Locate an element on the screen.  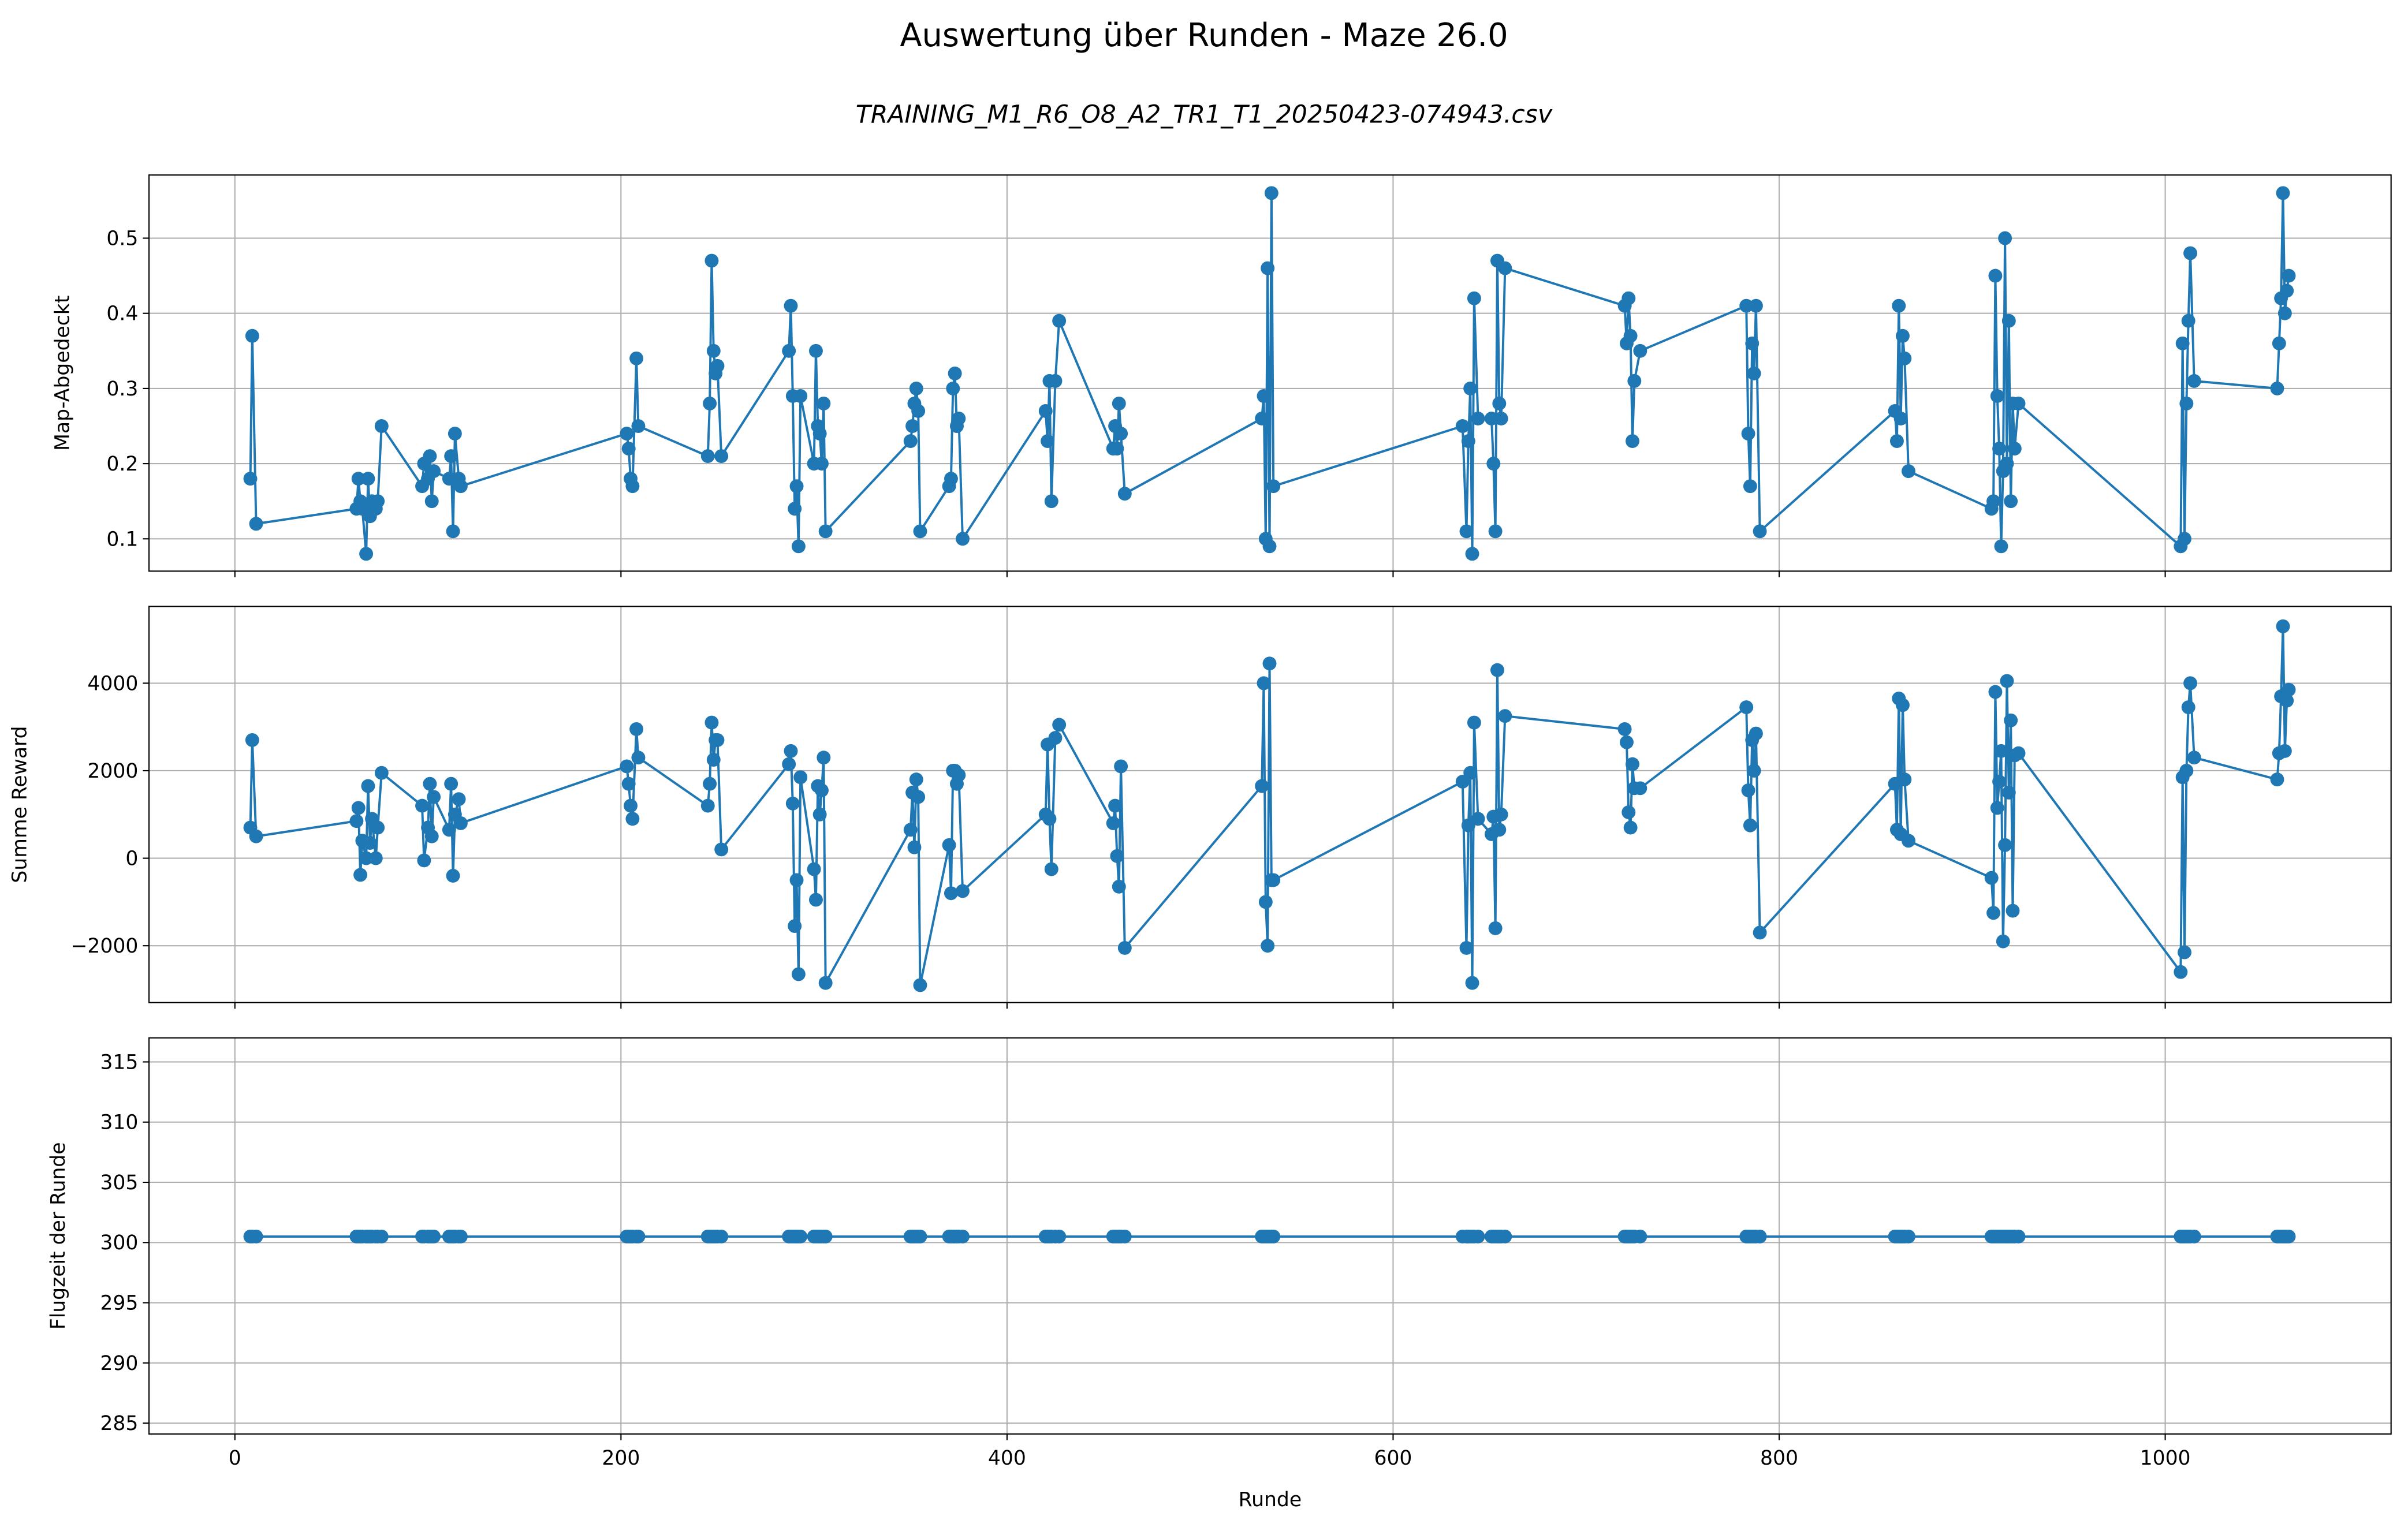
x-tick-label: 1000 is located at coordinates (2165, 1458).